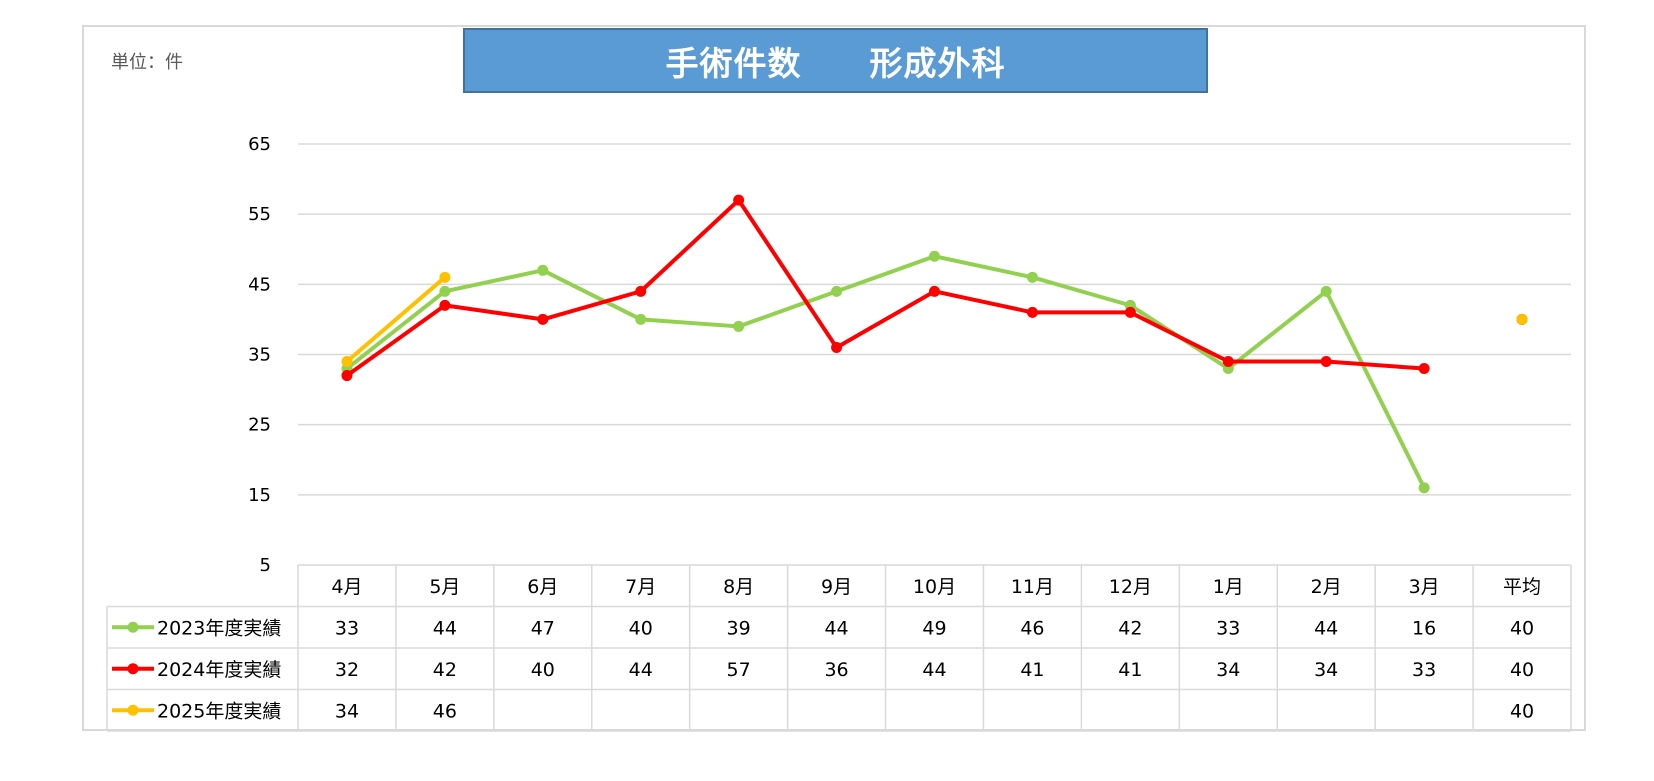 This screenshot has width=1654, height=781. I want to click on y-tick-label: 5, so click(265, 565).